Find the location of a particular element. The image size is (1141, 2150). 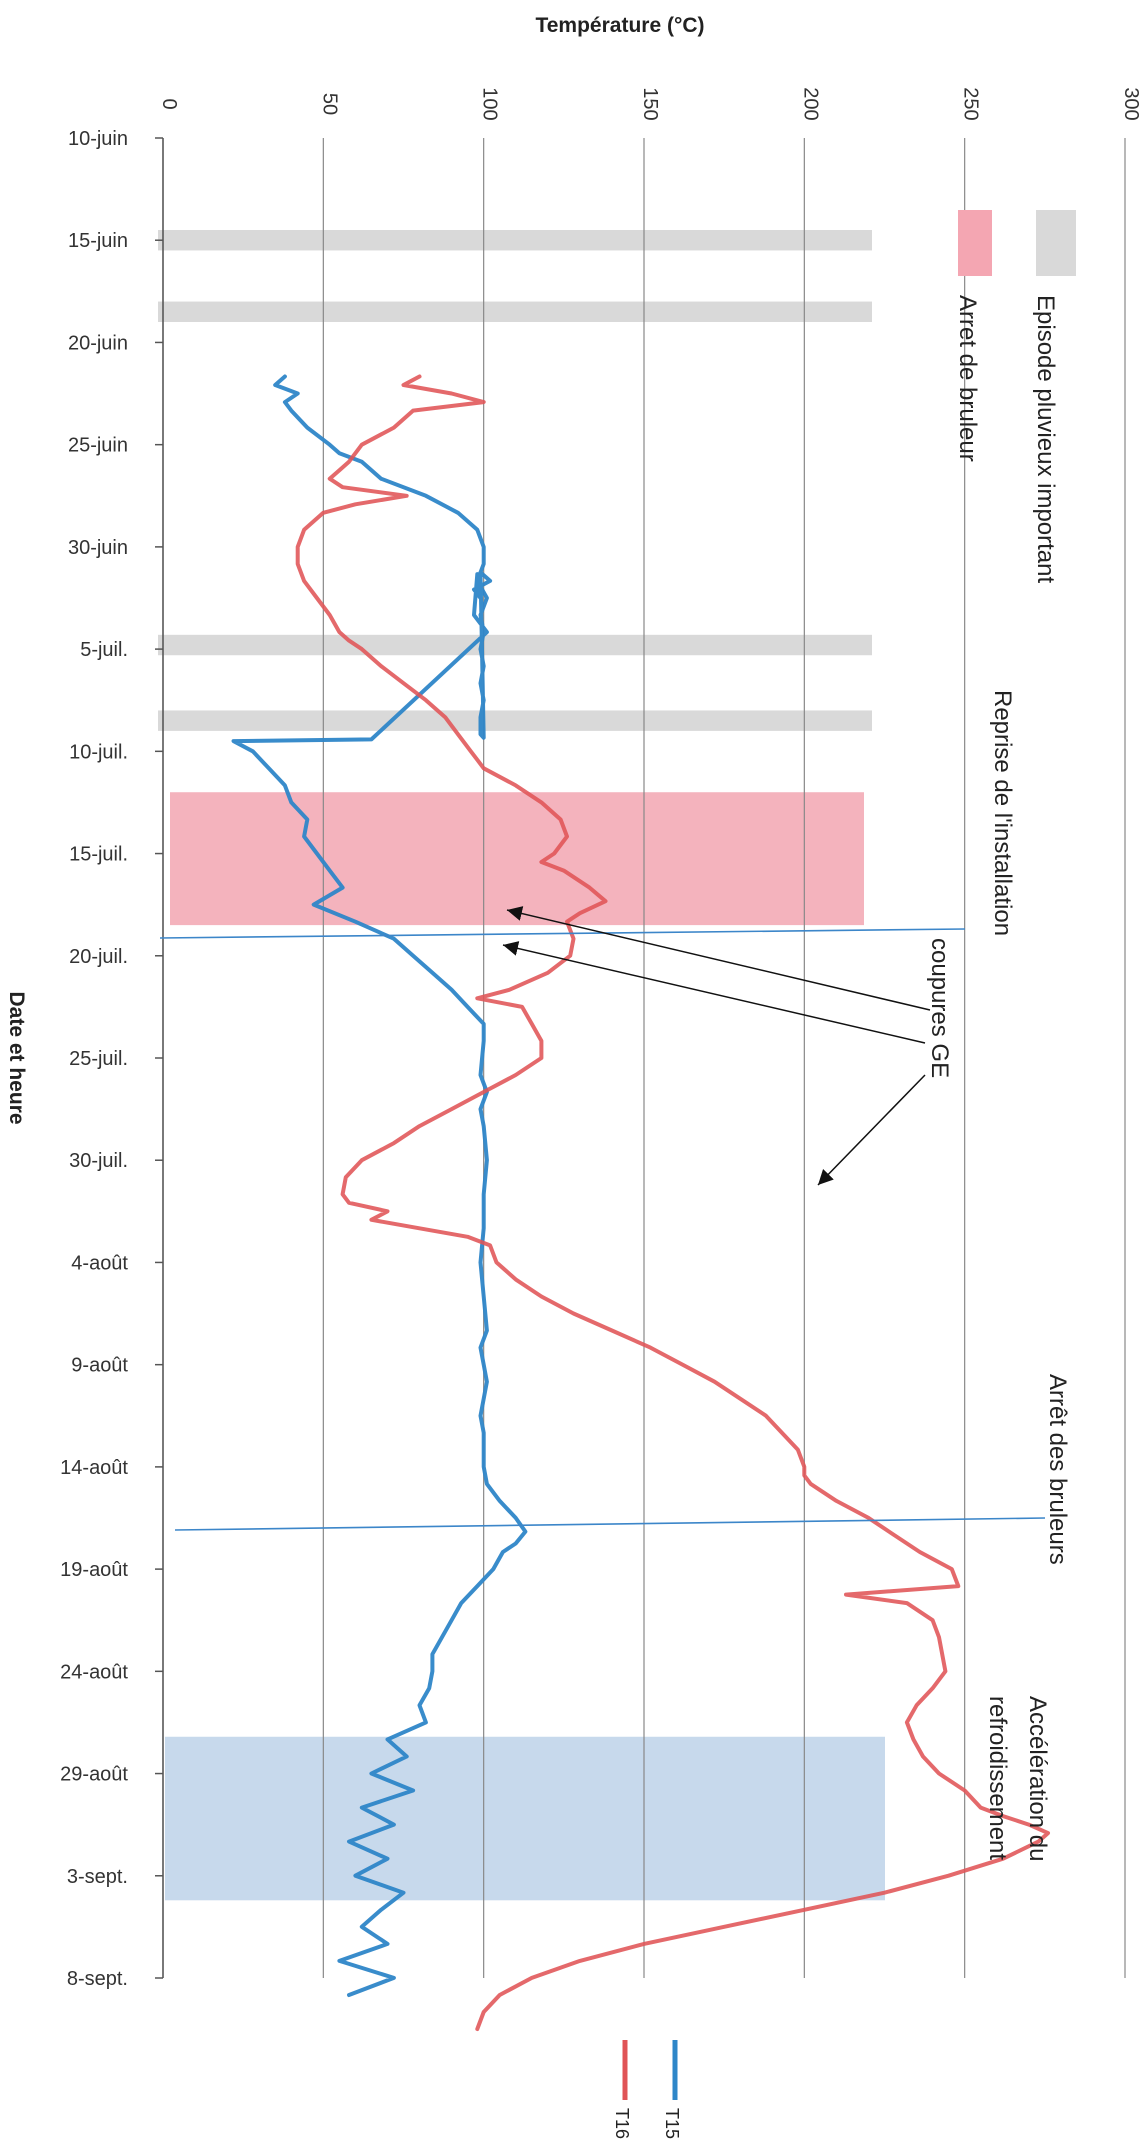

x-tick-label: 14-août is located at coordinates (94, 1468).